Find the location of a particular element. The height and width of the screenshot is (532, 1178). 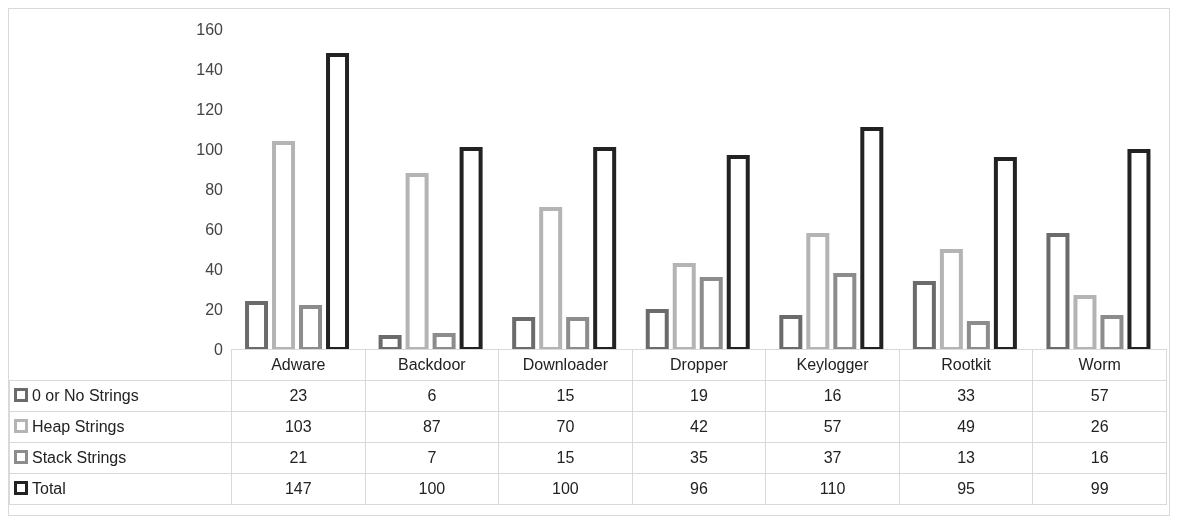

y-tick-label: 60 is located at coordinates (214, 229).